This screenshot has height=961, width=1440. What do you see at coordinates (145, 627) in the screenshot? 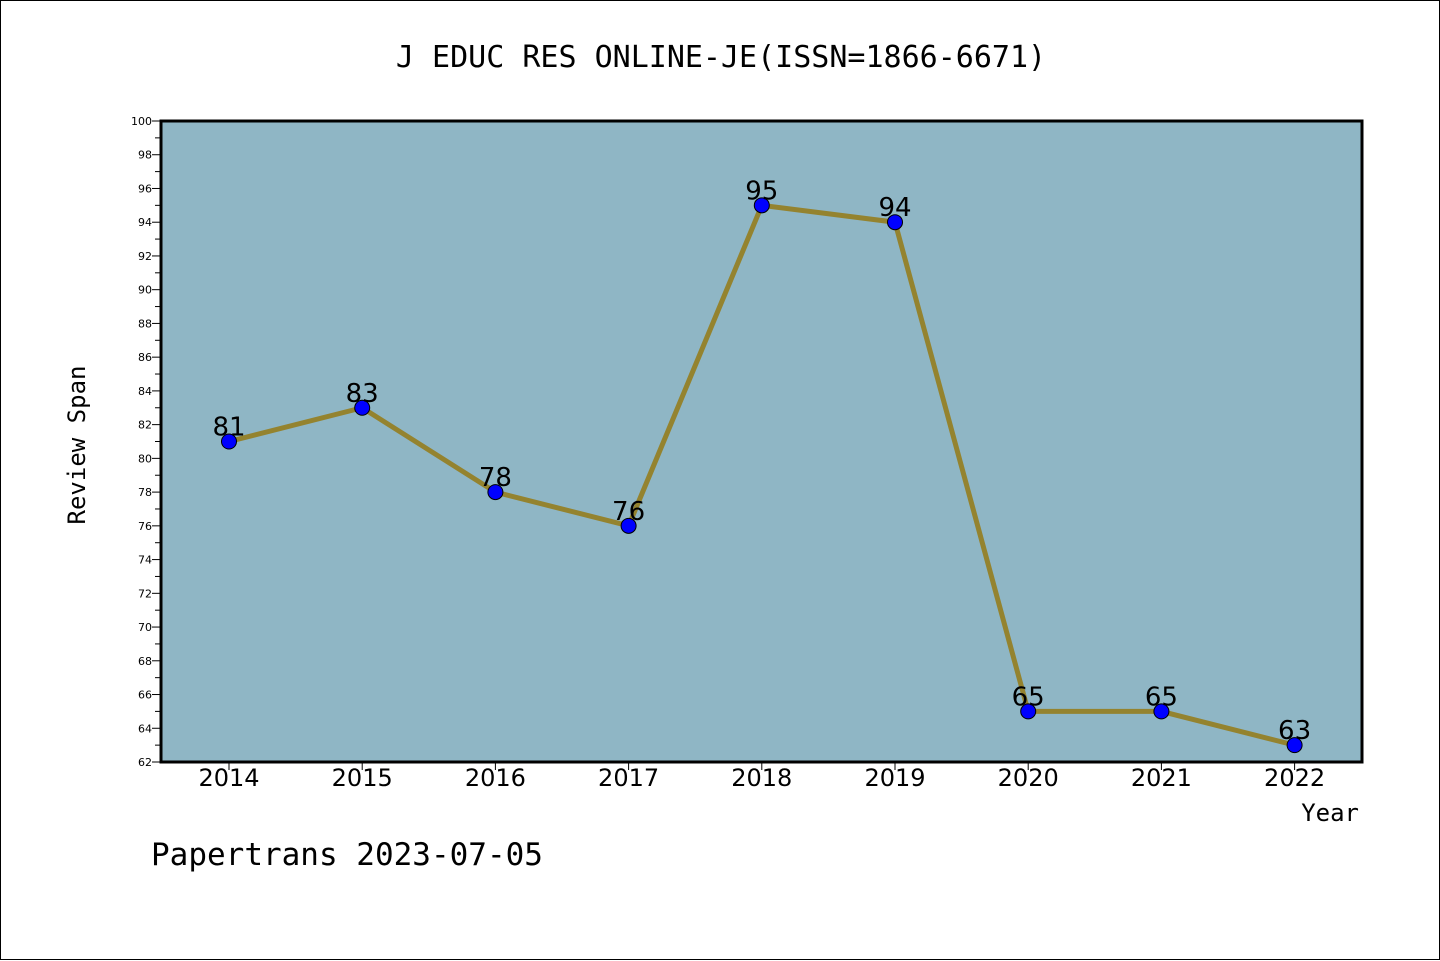
I see `y-tick-label: 70` at bounding box center [145, 627].